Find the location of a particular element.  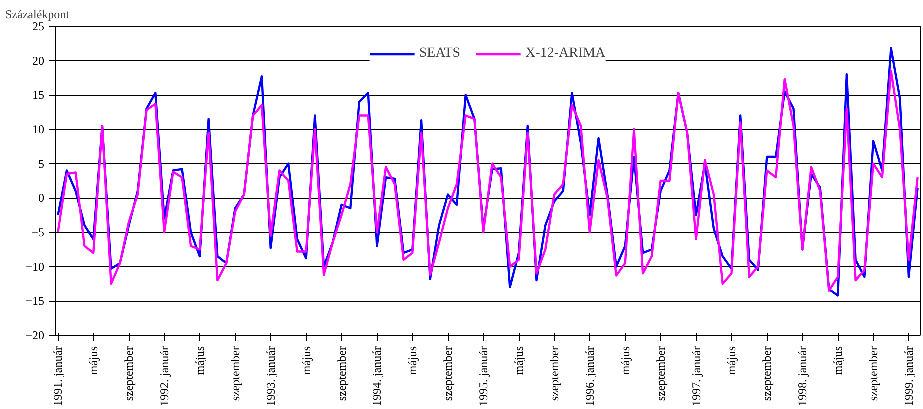

legend-label: X-12-ARIMA is located at coordinates (566, 54).